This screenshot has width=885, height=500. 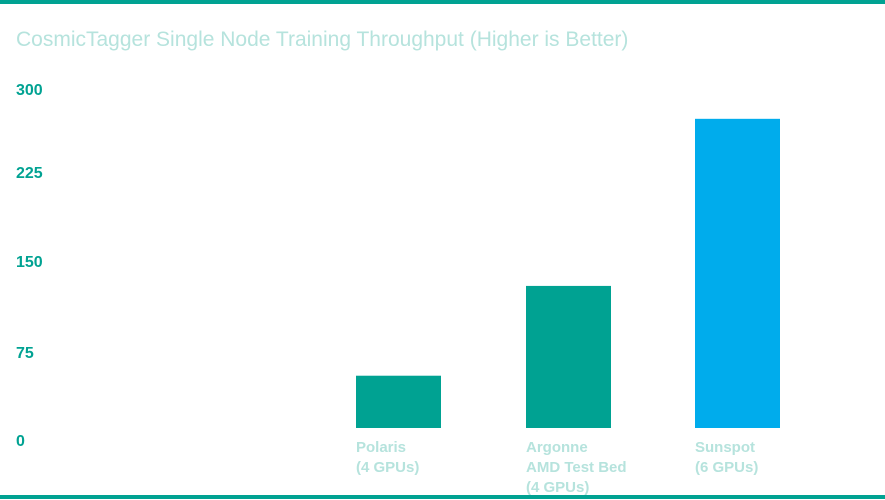 What do you see at coordinates (29, 262) in the screenshot?
I see `y-tick-label: 150` at bounding box center [29, 262].